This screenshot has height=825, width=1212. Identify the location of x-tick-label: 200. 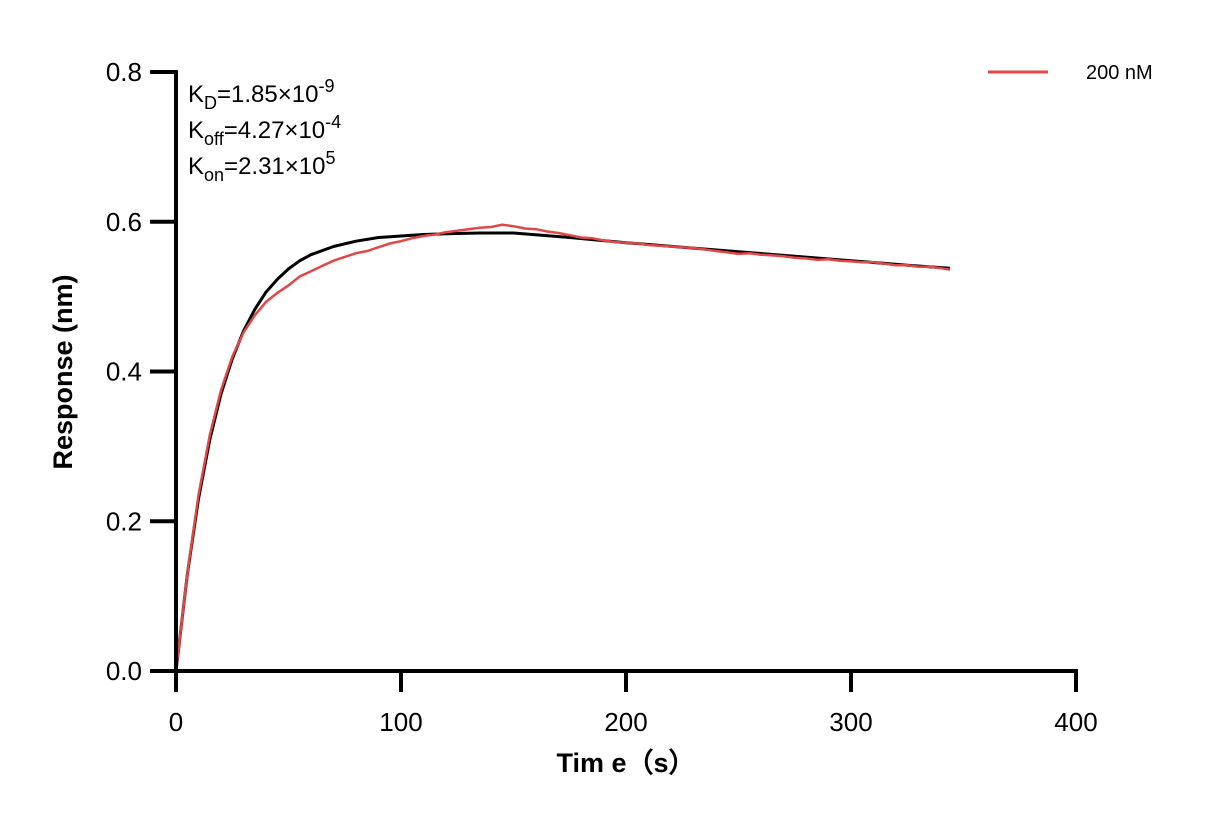
(625, 722).